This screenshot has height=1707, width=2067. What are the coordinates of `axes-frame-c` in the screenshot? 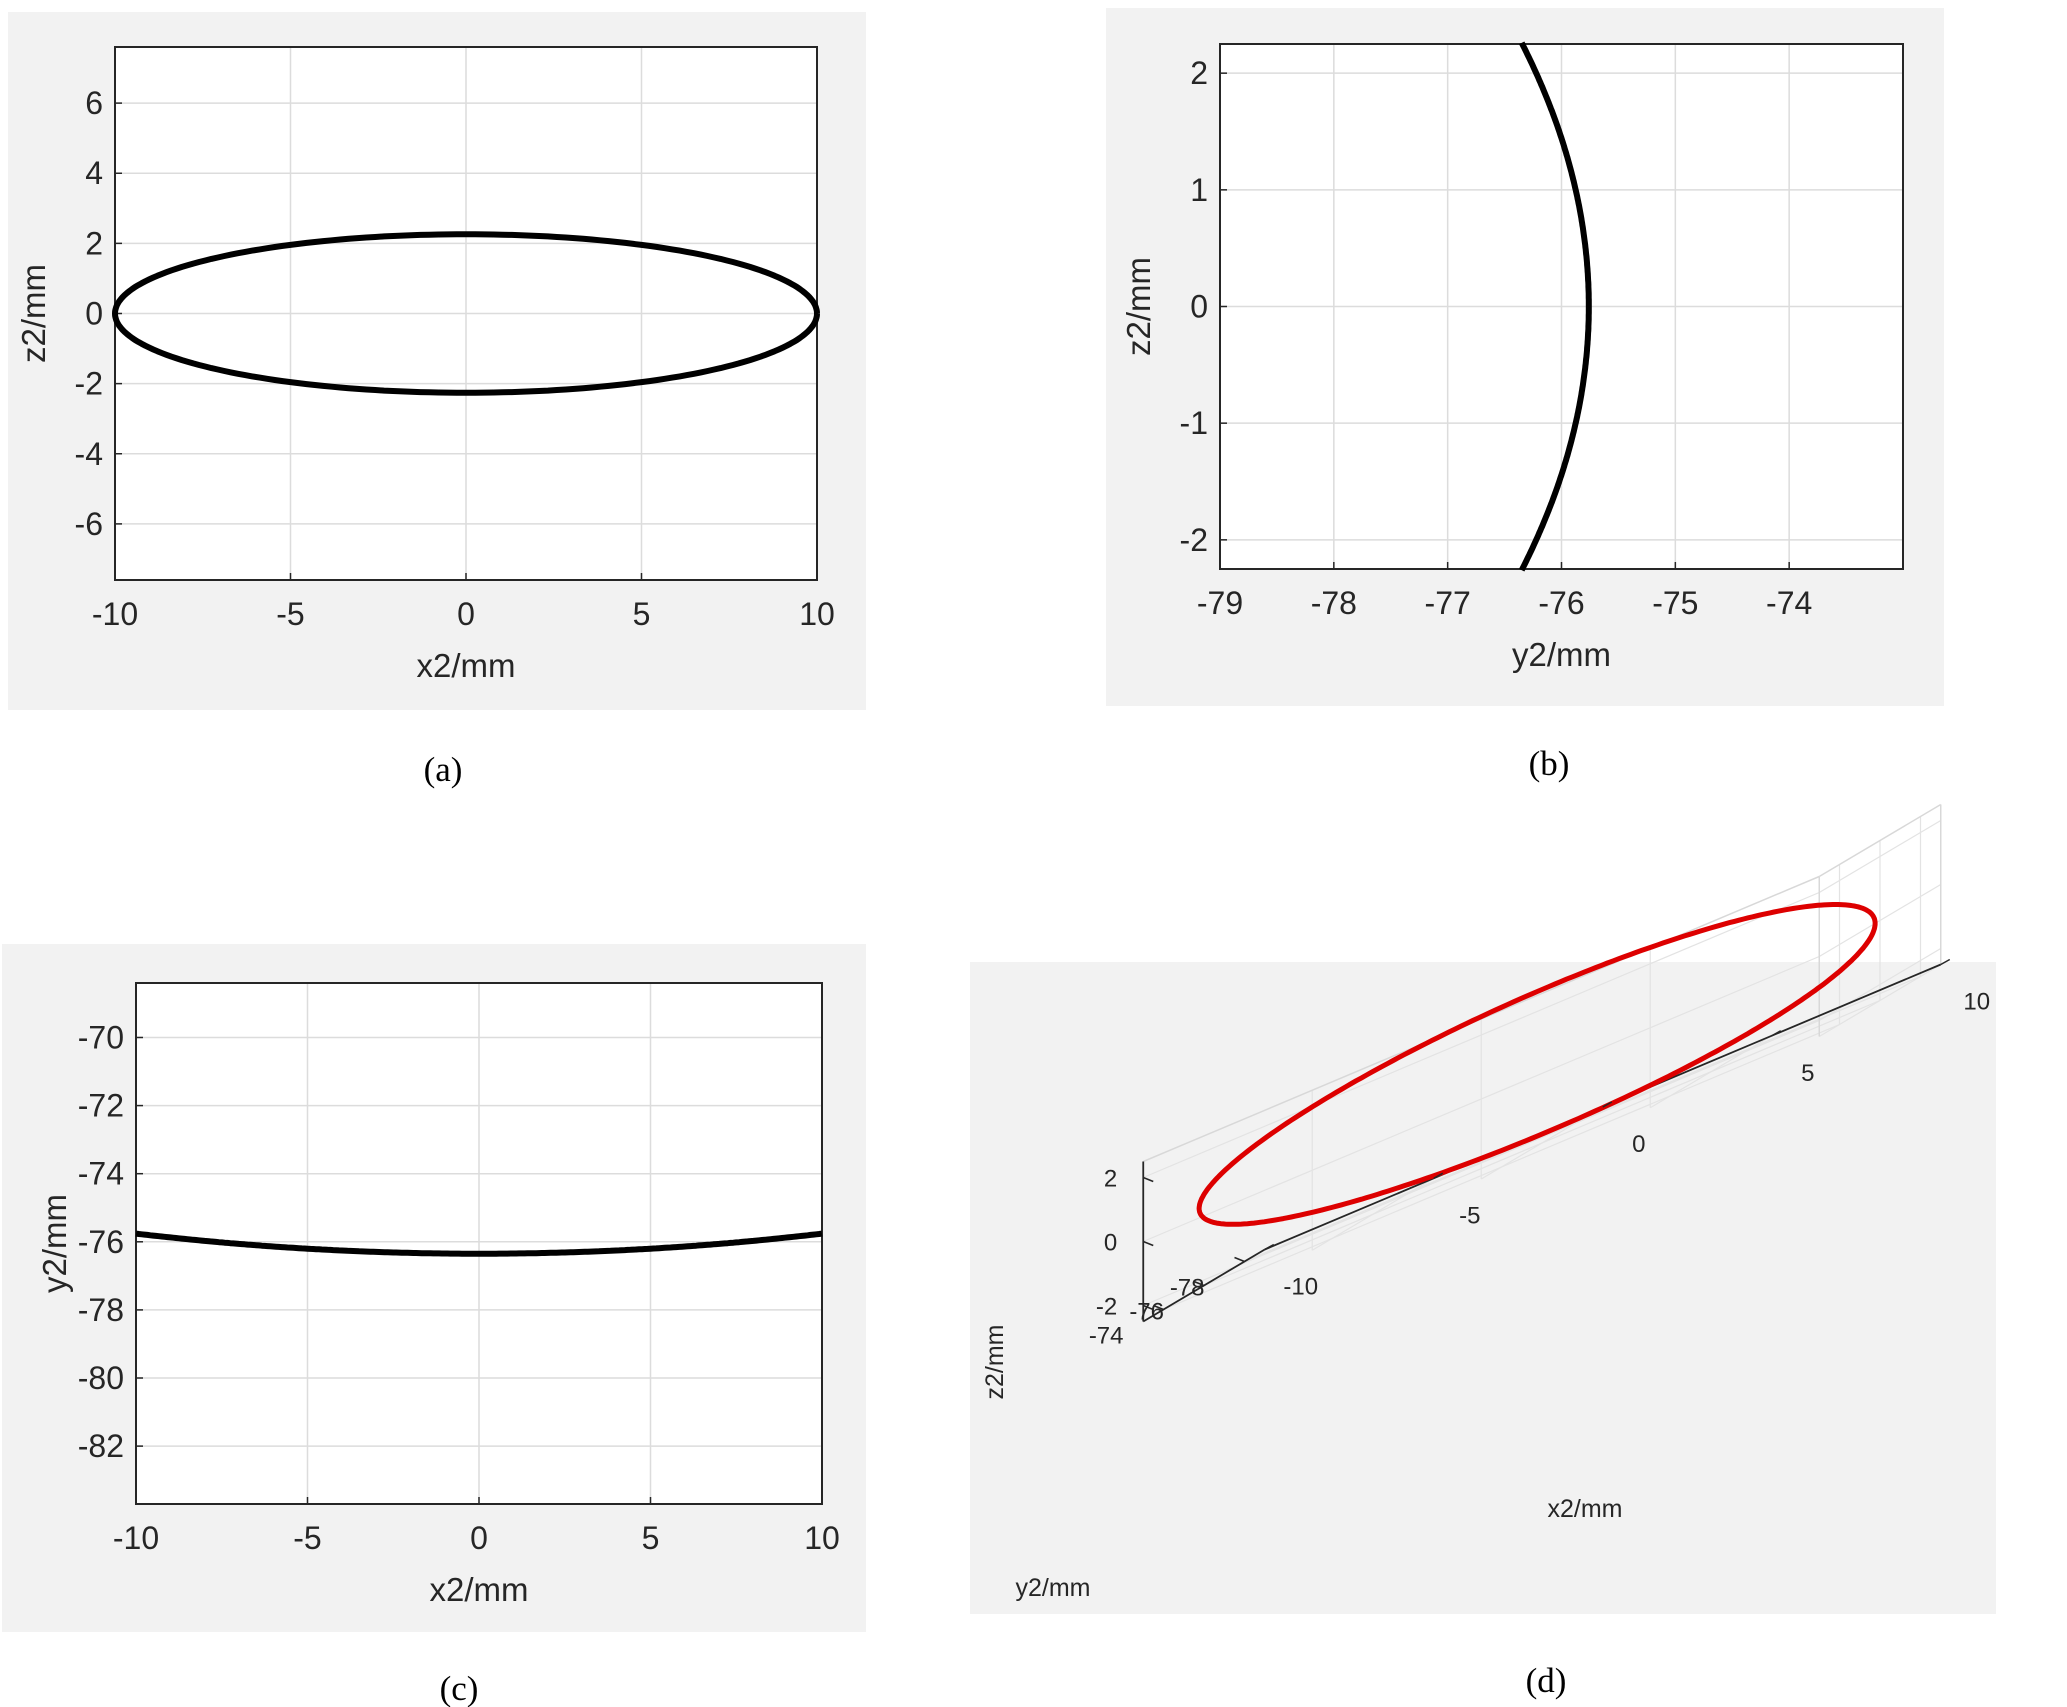 It's located at (479, 1243).